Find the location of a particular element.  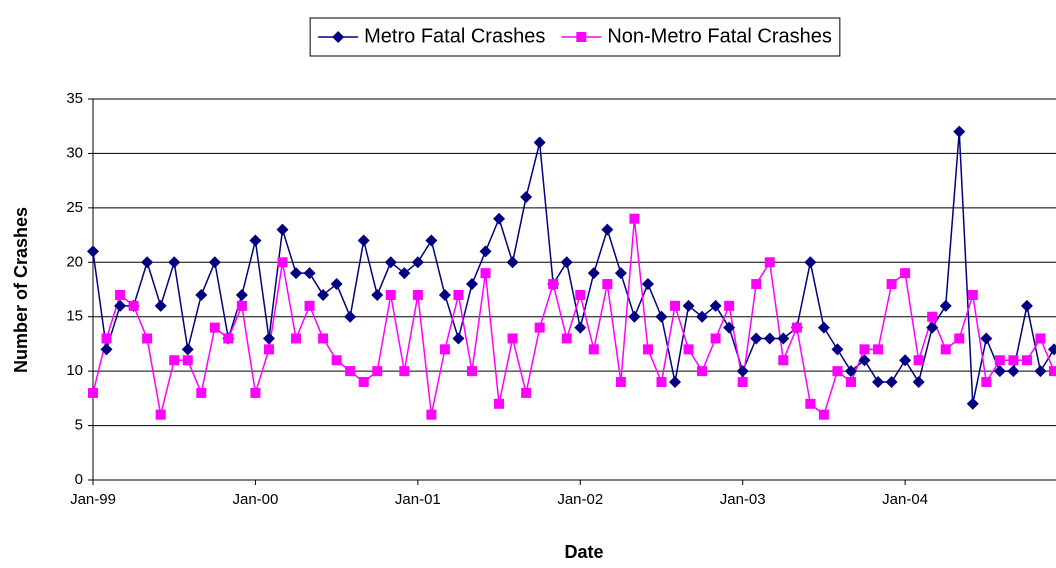

x-tick-label: Jan-04 is located at coordinates (905, 499).